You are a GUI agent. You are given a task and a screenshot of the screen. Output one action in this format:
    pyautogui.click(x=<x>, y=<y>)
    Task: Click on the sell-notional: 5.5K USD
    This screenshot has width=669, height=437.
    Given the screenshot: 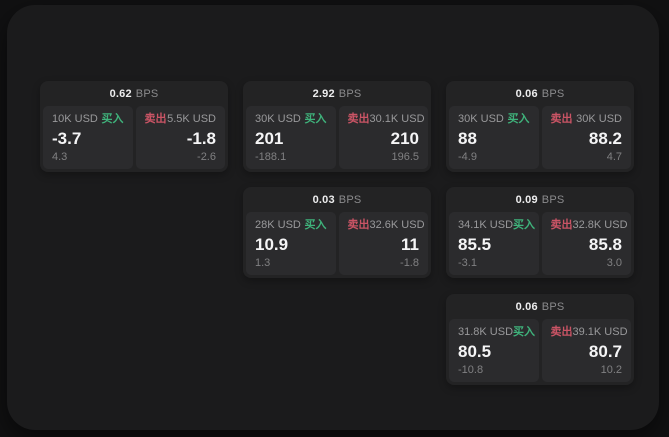 What is the action you would take?
    pyautogui.click(x=191, y=119)
    